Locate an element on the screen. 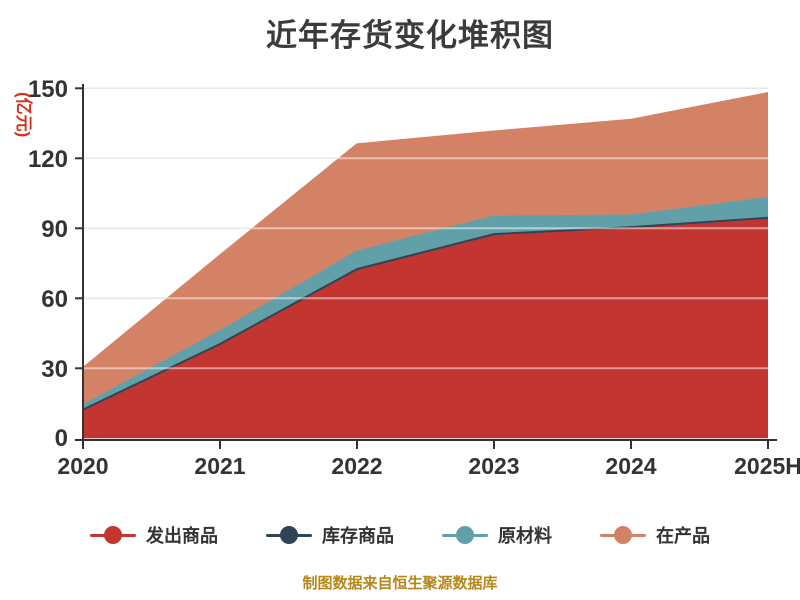 Image resolution: width=800 pixels, height=600 pixels. x-tick-2022: 2022 is located at coordinates (356, 466).